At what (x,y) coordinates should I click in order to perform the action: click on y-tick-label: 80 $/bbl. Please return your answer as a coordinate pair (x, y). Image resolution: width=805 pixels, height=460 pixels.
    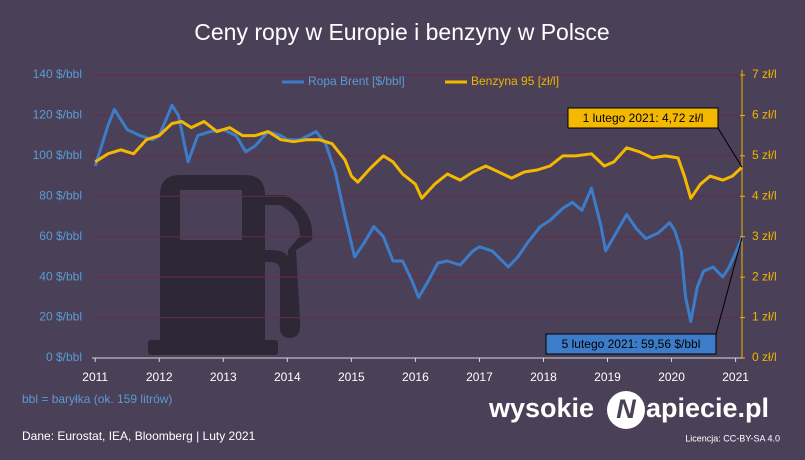
    Looking at the image, I should click on (60, 195).